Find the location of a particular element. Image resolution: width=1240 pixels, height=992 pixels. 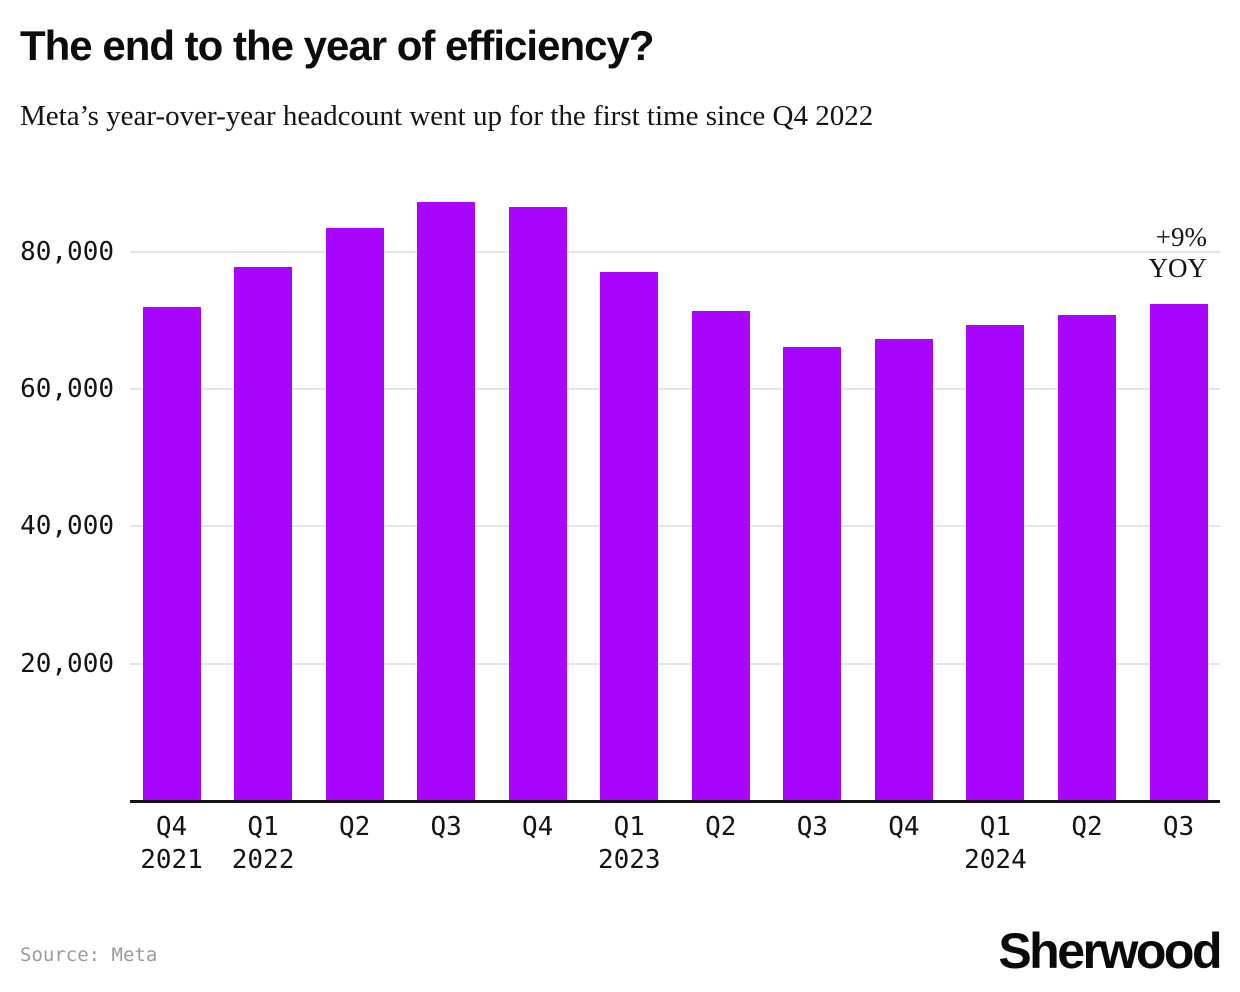

x-tick-year: 2022 is located at coordinates (263, 860).